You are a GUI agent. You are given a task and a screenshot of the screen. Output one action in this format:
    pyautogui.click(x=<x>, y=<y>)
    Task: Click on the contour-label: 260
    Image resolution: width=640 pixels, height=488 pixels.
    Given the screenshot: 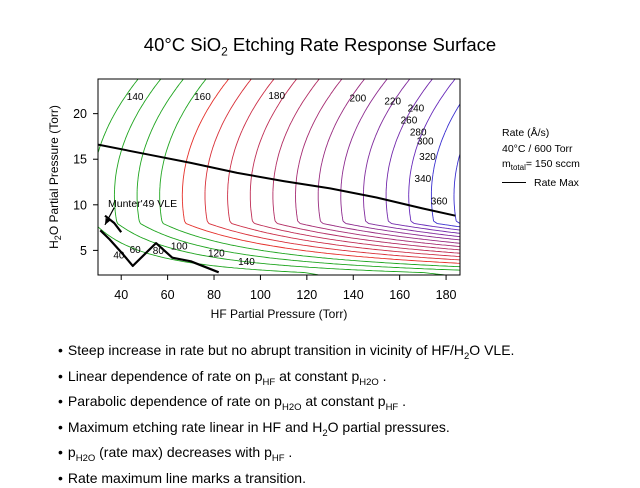 What is the action you would take?
    pyautogui.click(x=409, y=121)
    